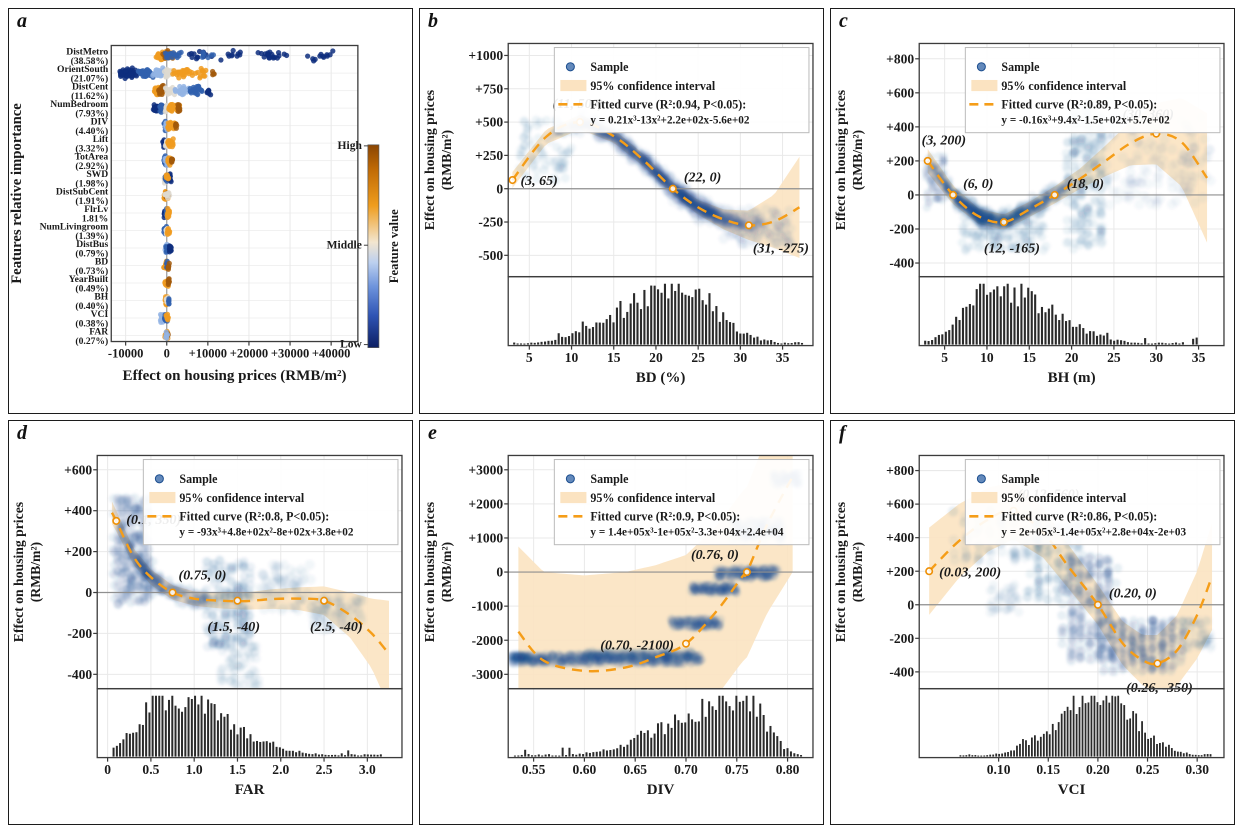  I want to click on feature-label: NumLivingroom (1.39%), so click(74, 231).